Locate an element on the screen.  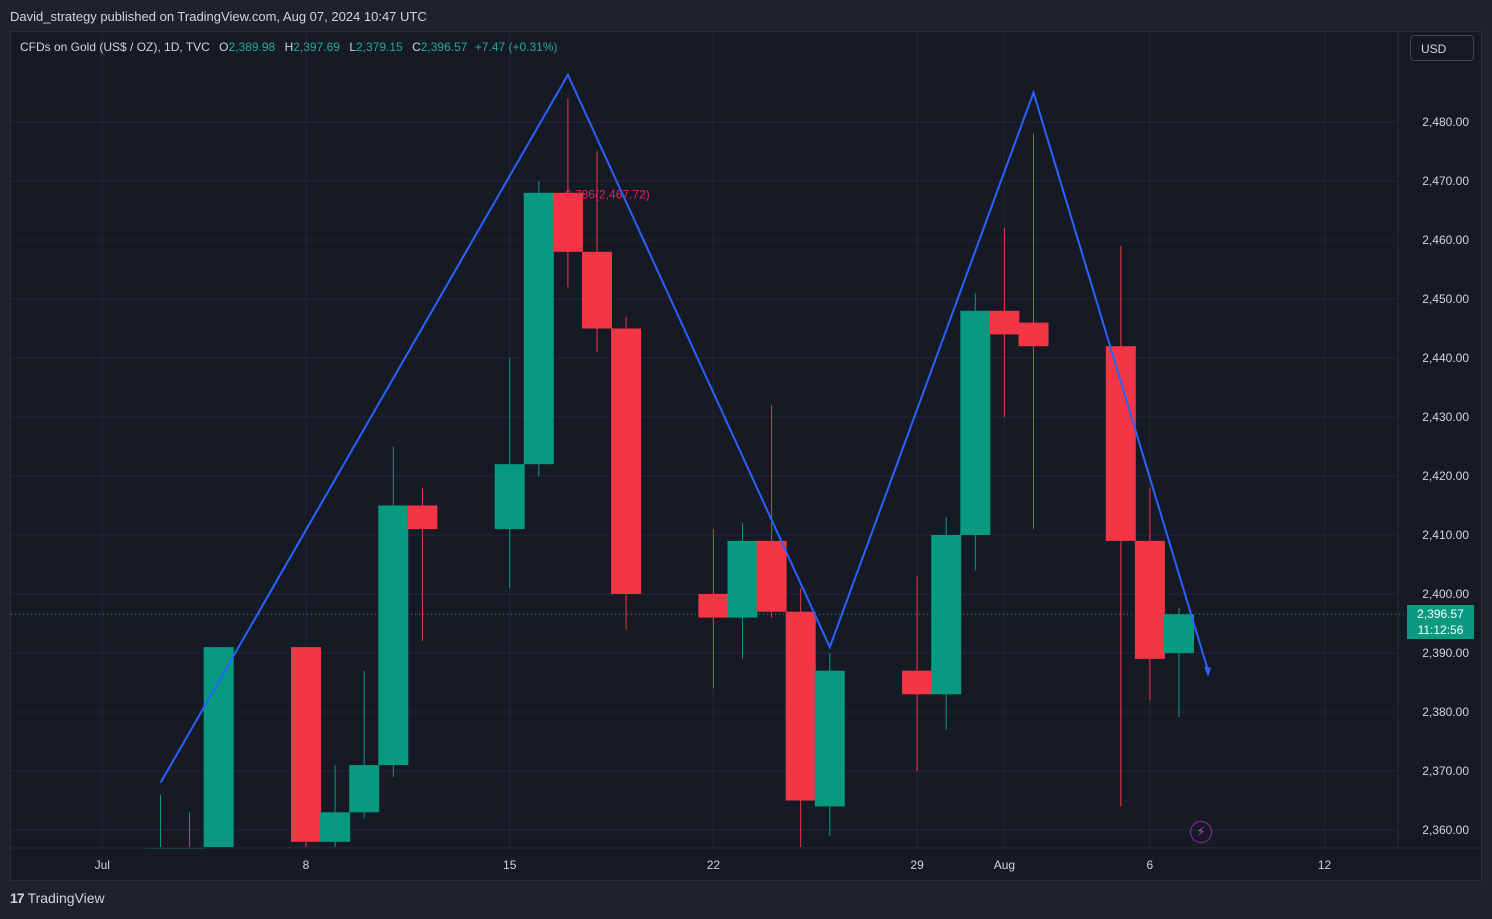
time-tick-label: 29 is located at coordinates (917, 865).